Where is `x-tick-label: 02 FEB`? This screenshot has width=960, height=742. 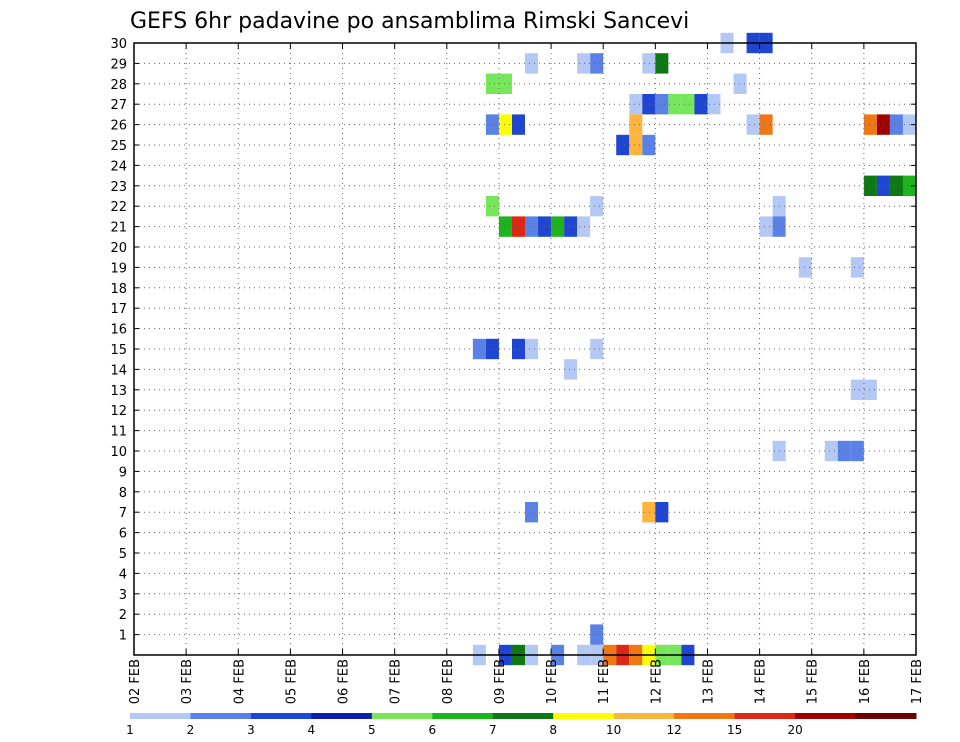
x-tick-label: 02 FEB is located at coordinates (135, 681).